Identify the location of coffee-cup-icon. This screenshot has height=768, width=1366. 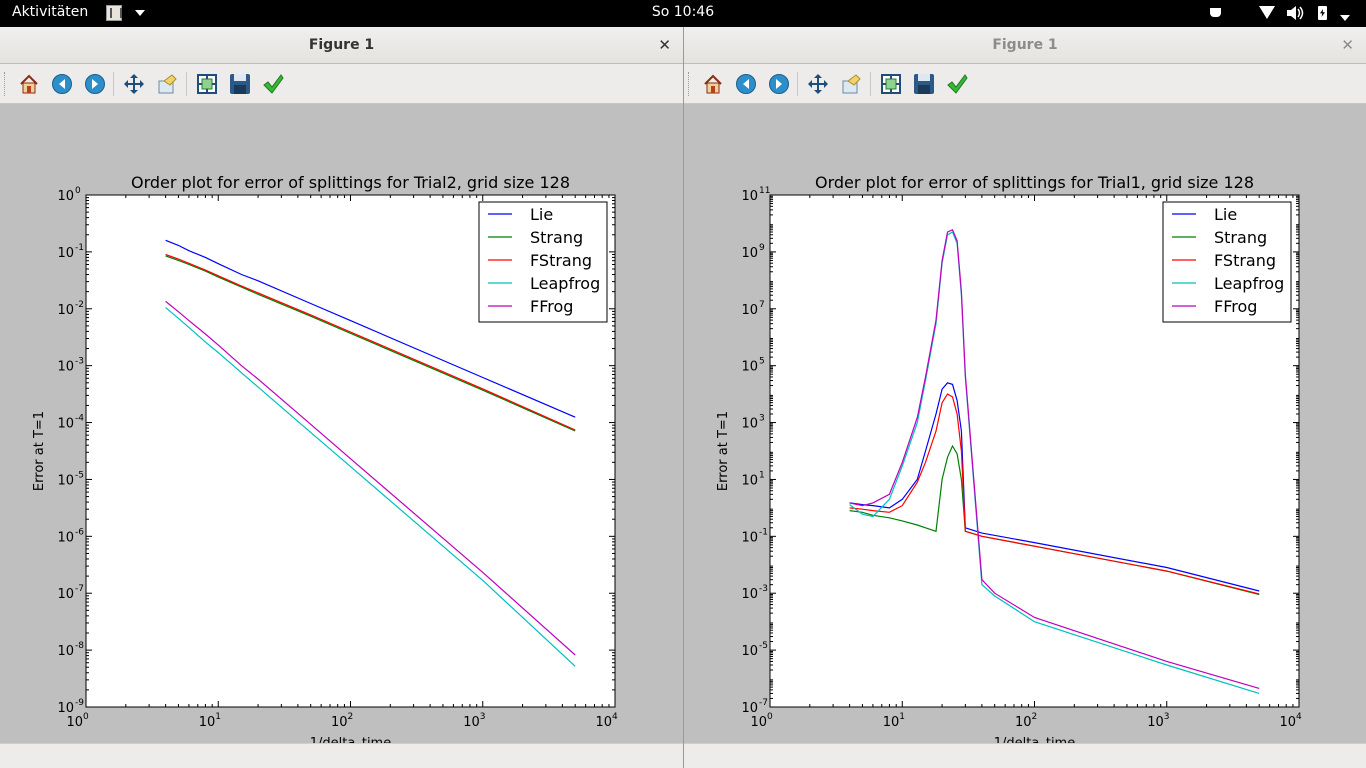
(1217, 13).